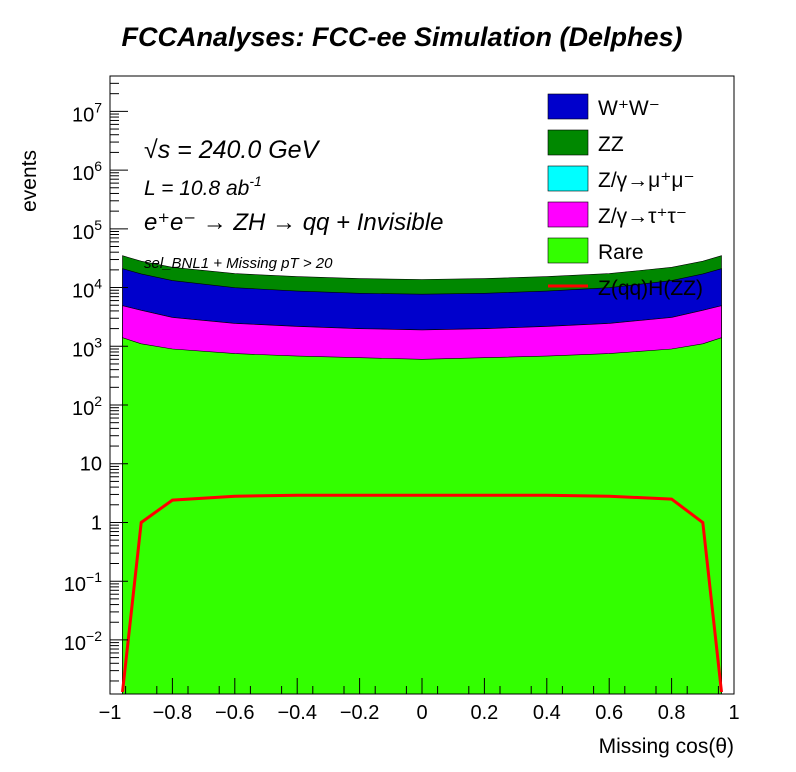 This screenshot has height=772, width=796. Describe the element at coordinates (650, 288) in the screenshot. I see `legend-label: Z(qq)H(ZZ)` at that location.